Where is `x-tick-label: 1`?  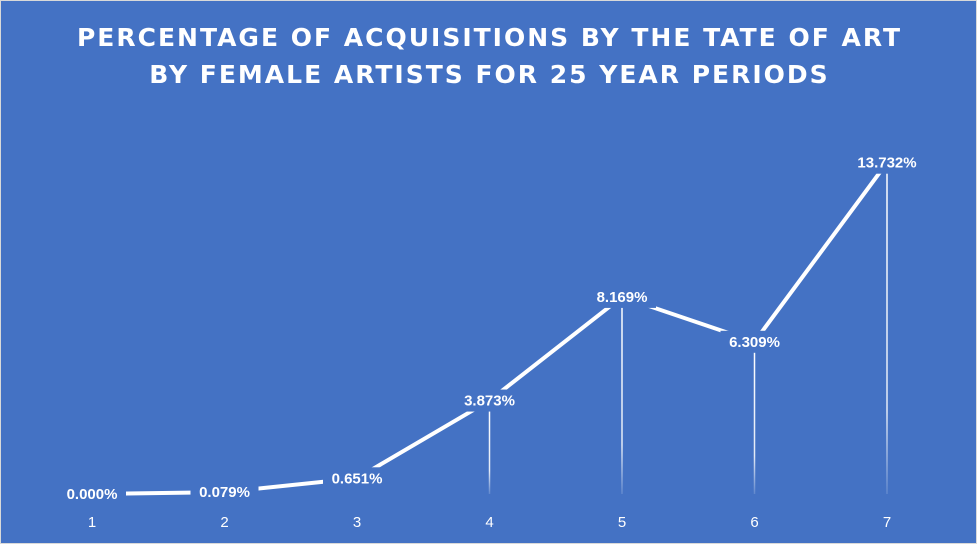 x-tick-label: 1 is located at coordinates (92, 522).